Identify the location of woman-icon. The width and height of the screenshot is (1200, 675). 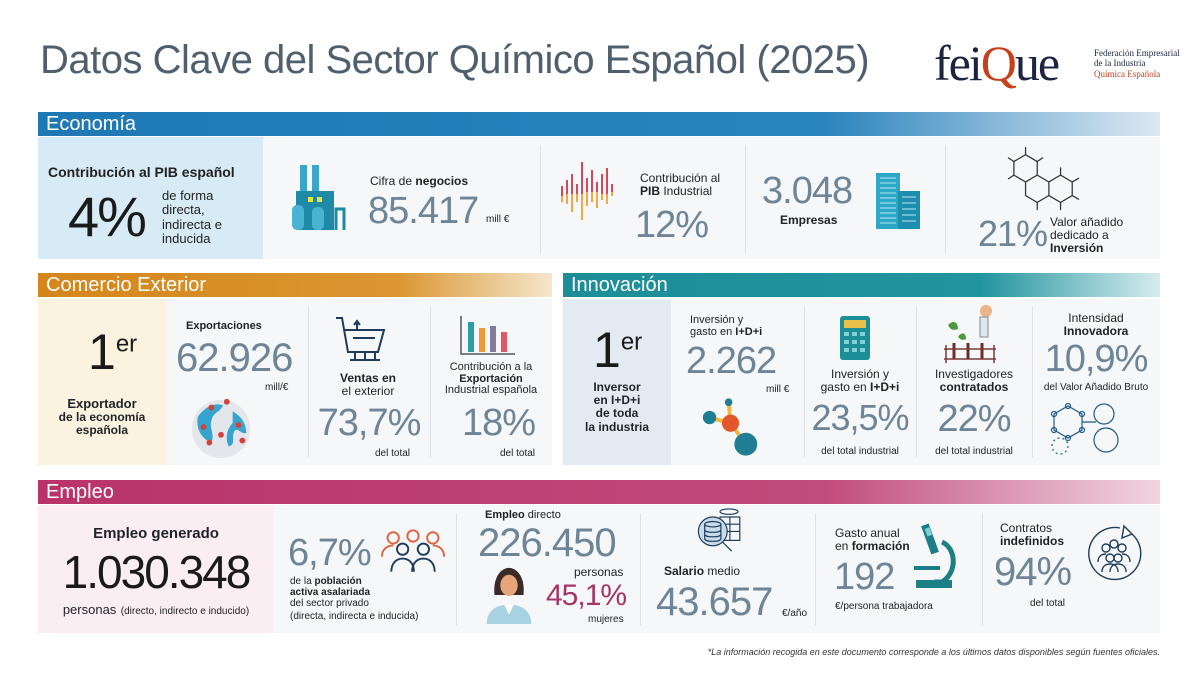
(509, 595).